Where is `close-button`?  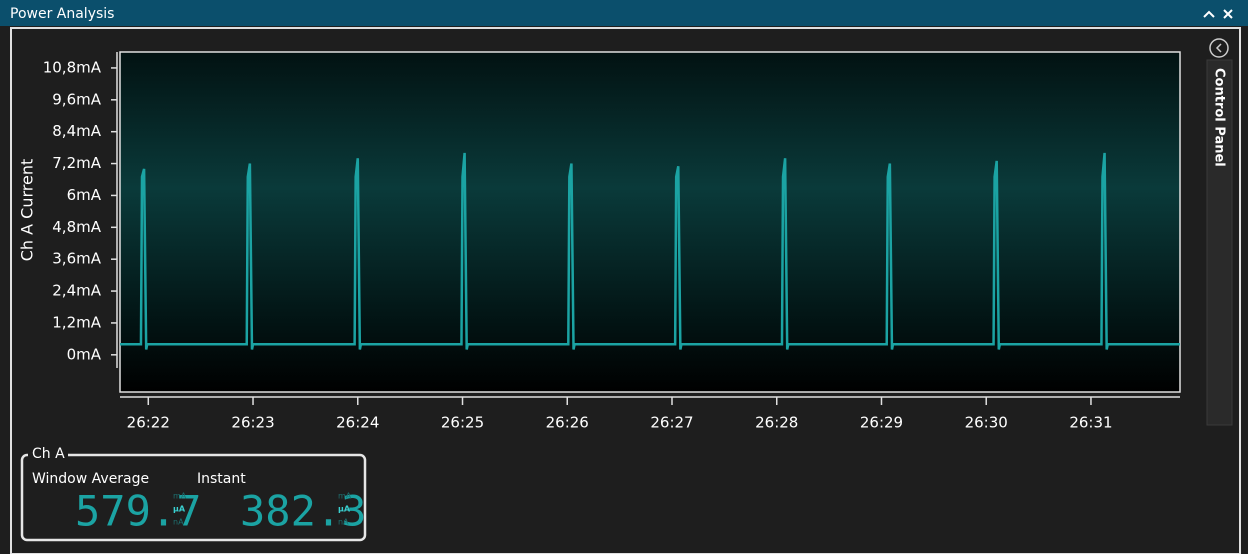
close-button is located at coordinates (1228, 14).